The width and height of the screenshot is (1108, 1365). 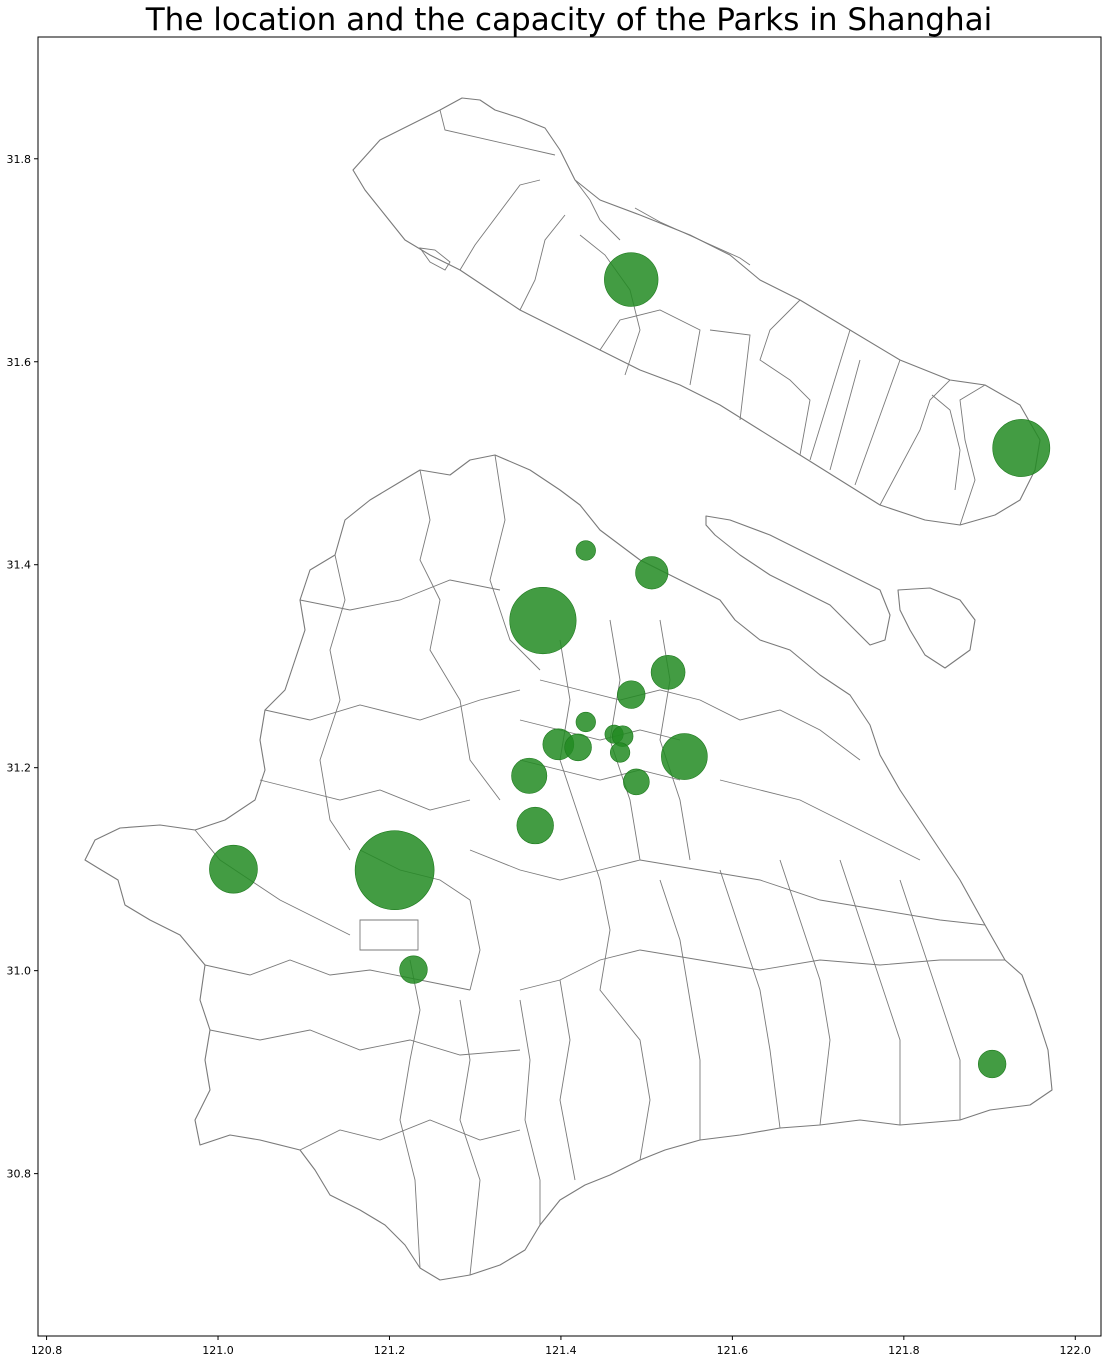 I want to click on y-tick-label: 31.8, so click(x=19, y=159).